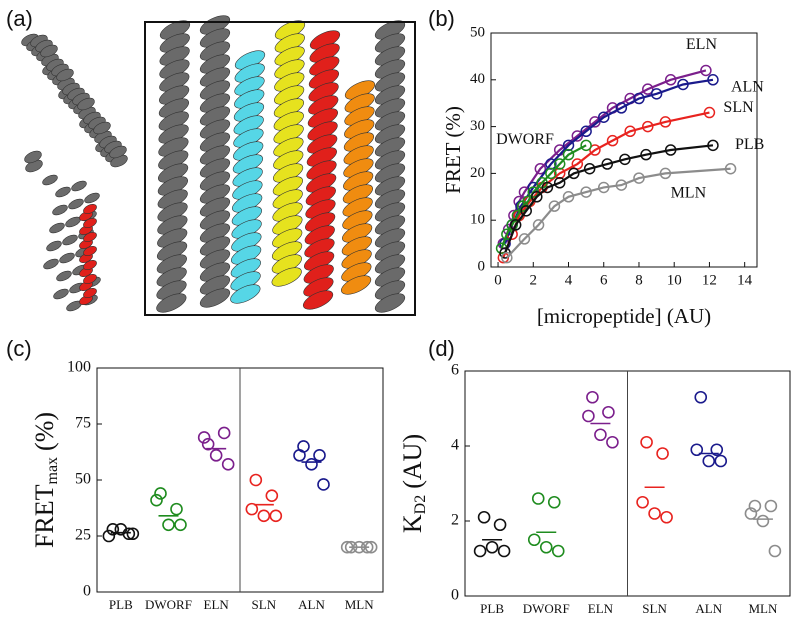 This screenshot has width=800, height=619. I want to click on x-tick-label: 12, so click(709, 280).